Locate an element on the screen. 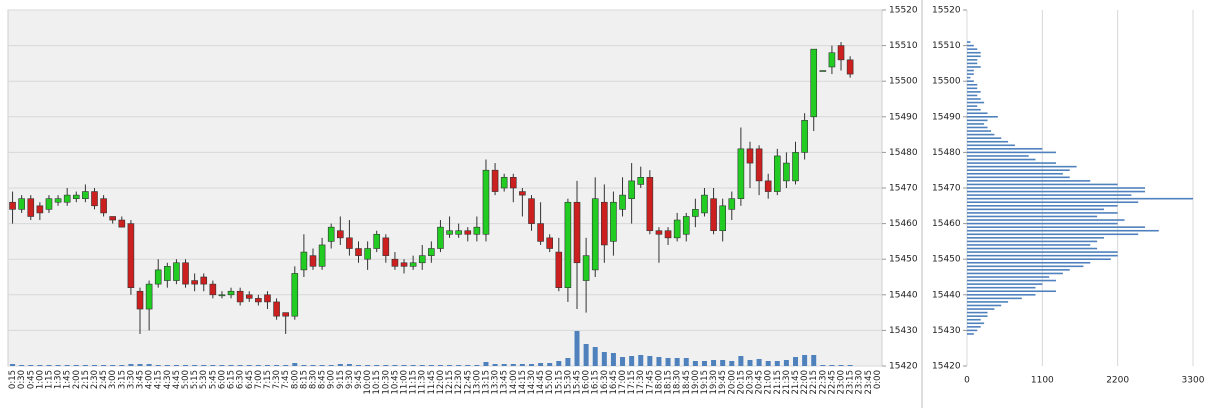 Image resolution: width=1211 pixels, height=412 pixels. x-tick-label: 4:45 is located at coordinates (177, 379).